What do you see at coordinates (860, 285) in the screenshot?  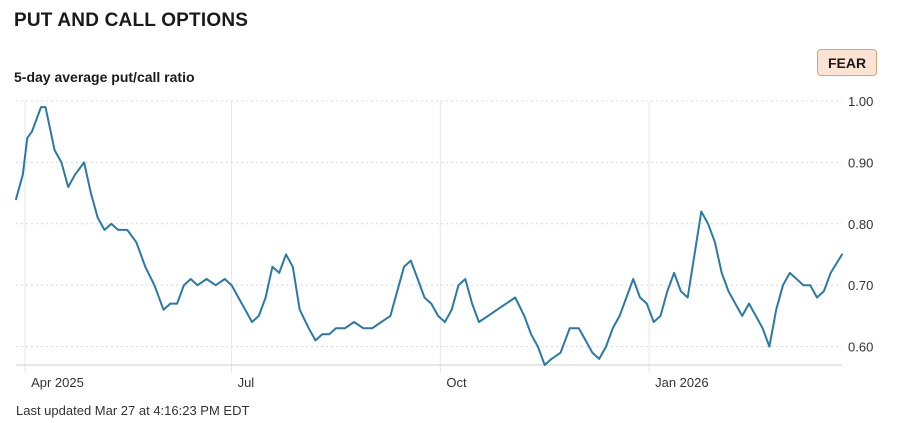 I see `y-tick-label: 0.70` at bounding box center [860, 285].